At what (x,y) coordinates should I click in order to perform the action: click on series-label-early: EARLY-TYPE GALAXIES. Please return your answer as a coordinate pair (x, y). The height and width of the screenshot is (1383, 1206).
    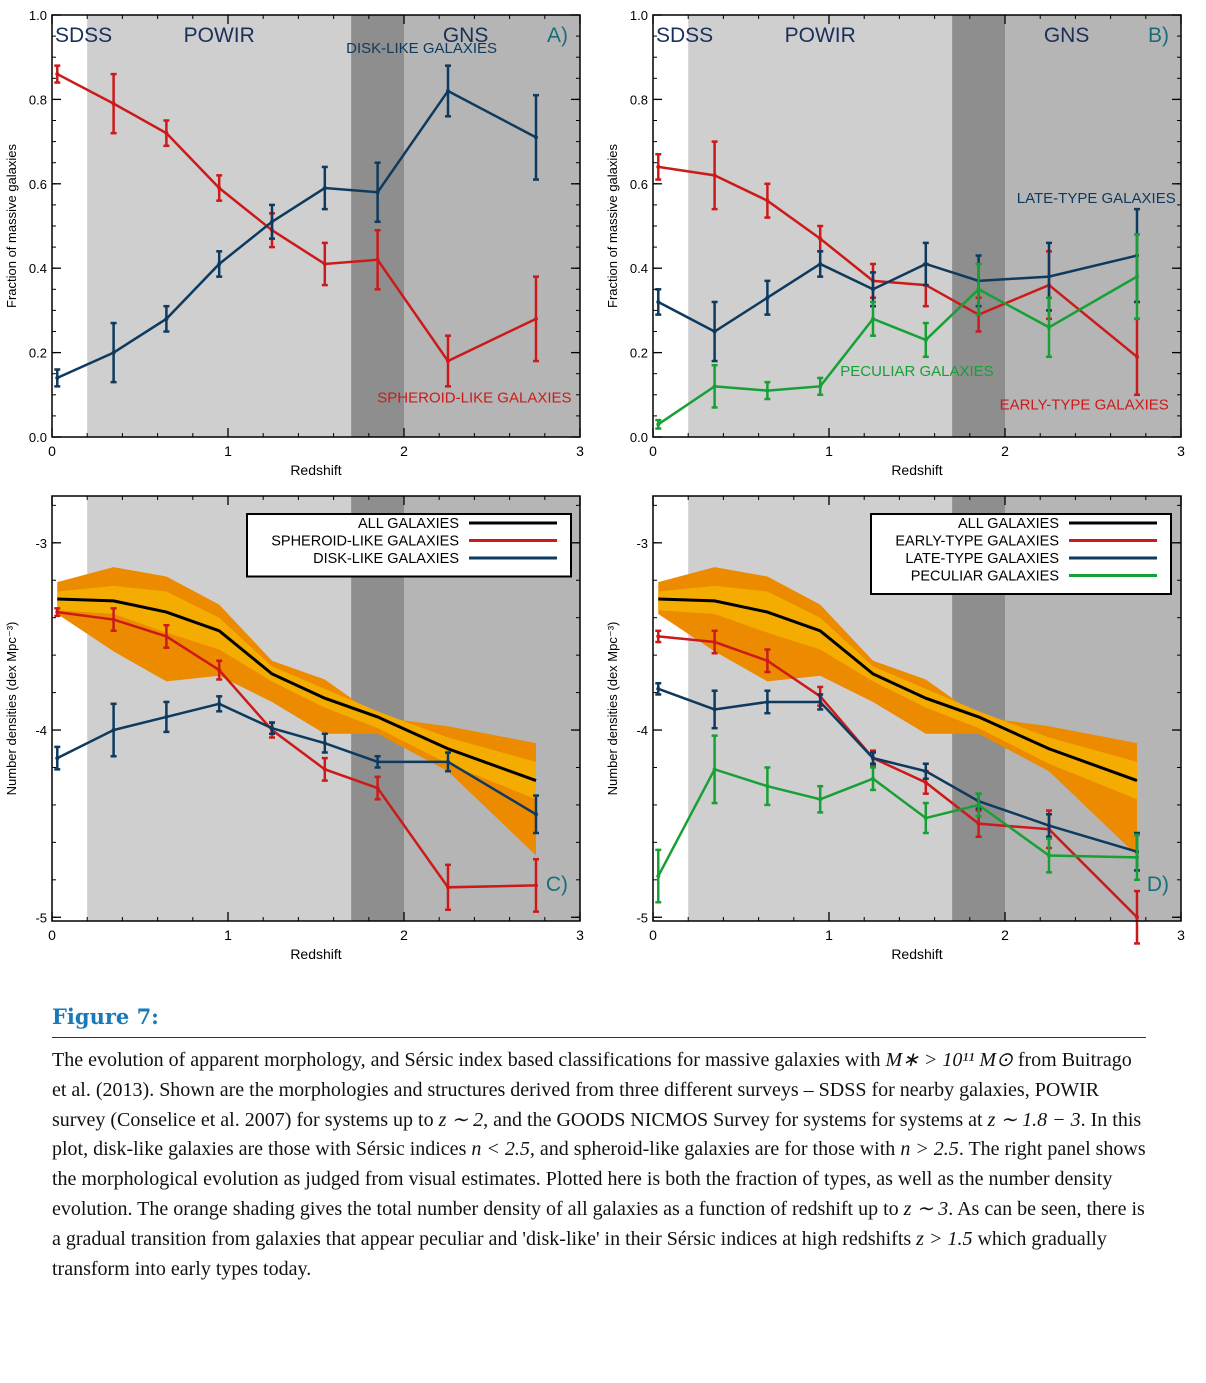
    Looking at the image, I should click on (1084, 405).